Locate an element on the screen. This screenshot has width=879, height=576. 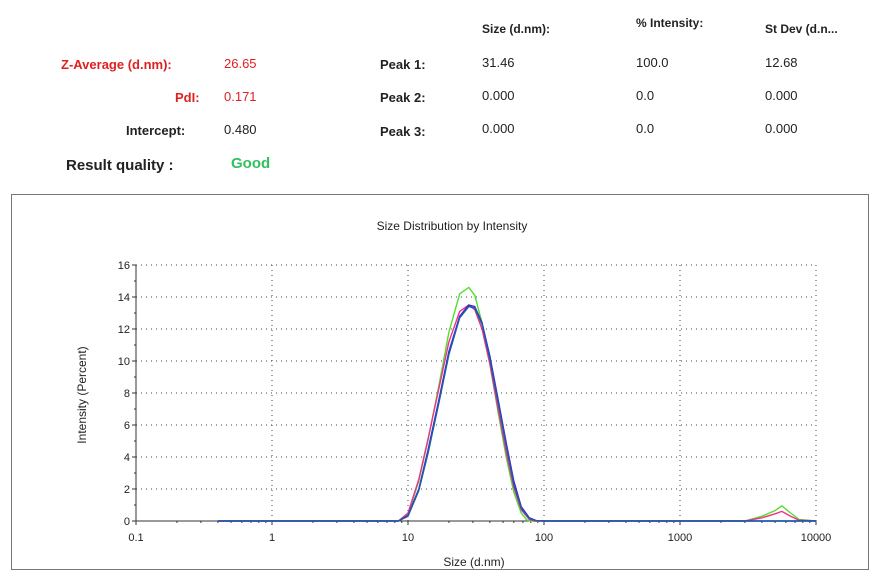
y-tick-label-2: 2 is located at coordinates (127, 490).